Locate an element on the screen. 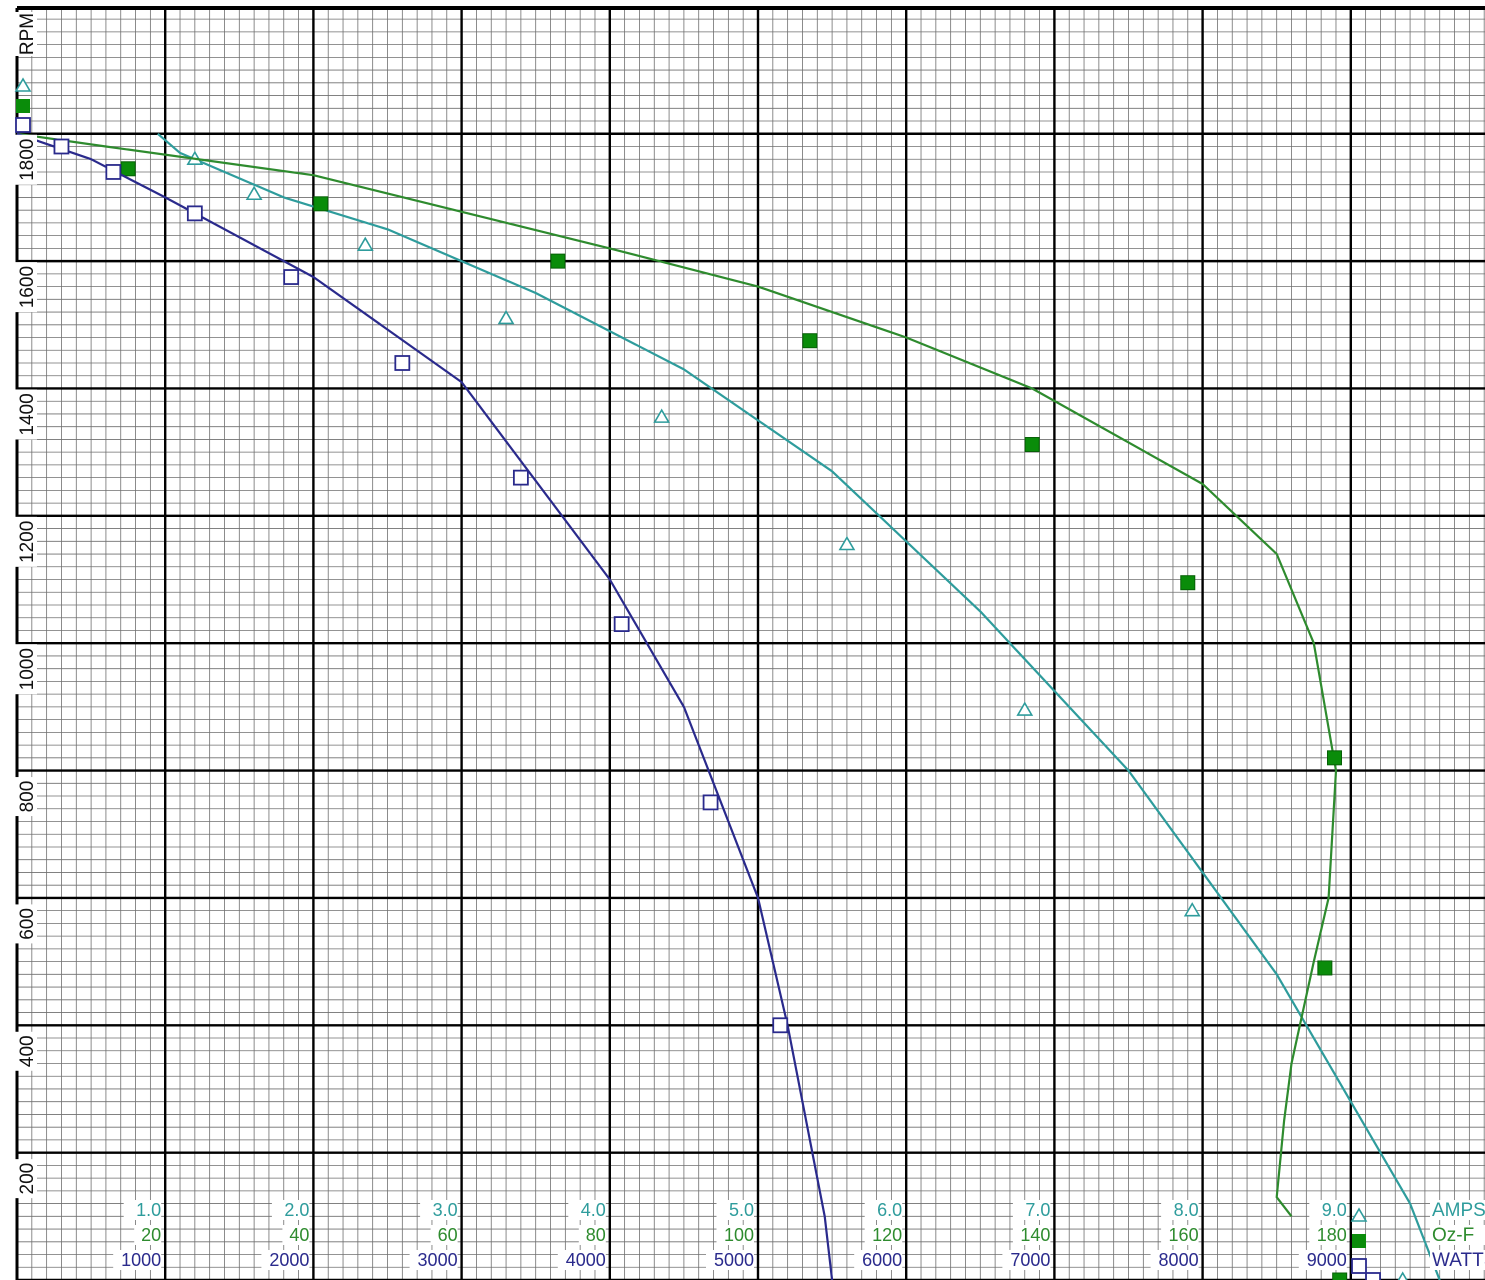 This screenshot has width=1485, height=1280. amps-tick-label: 6.0 is located at coordinates (889, 1210).